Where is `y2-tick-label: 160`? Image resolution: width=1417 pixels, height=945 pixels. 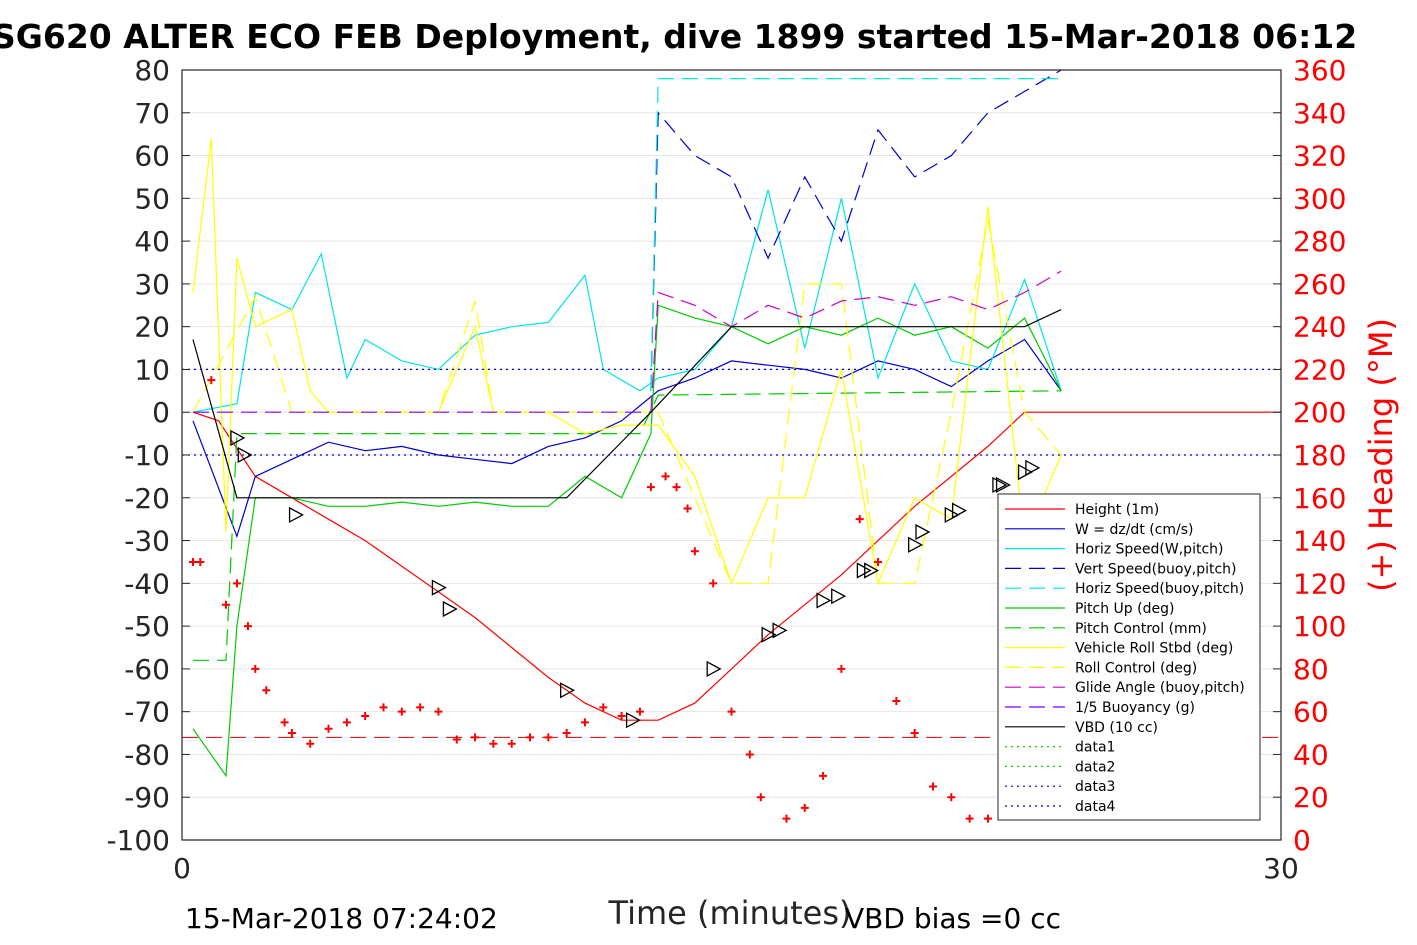 y2-tick-label: 160 is located at coordinates (1319, 498).